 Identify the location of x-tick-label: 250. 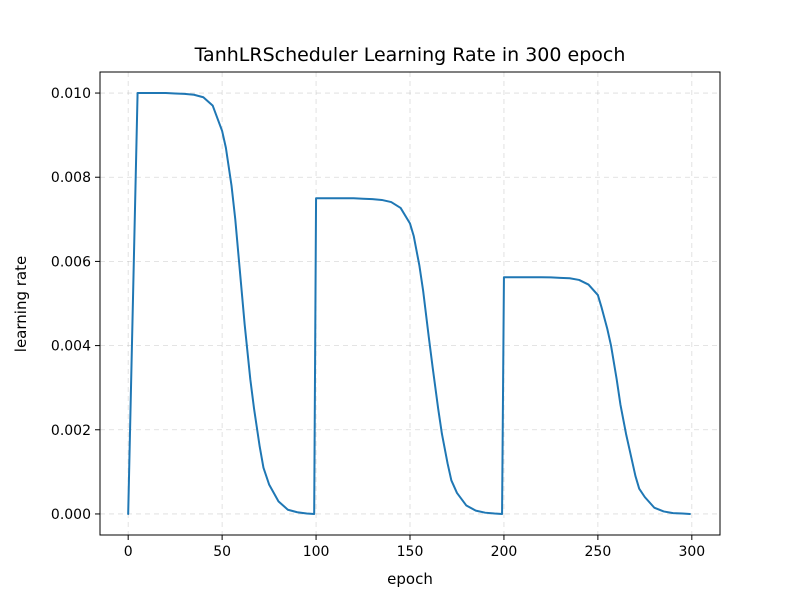
(598, 552).